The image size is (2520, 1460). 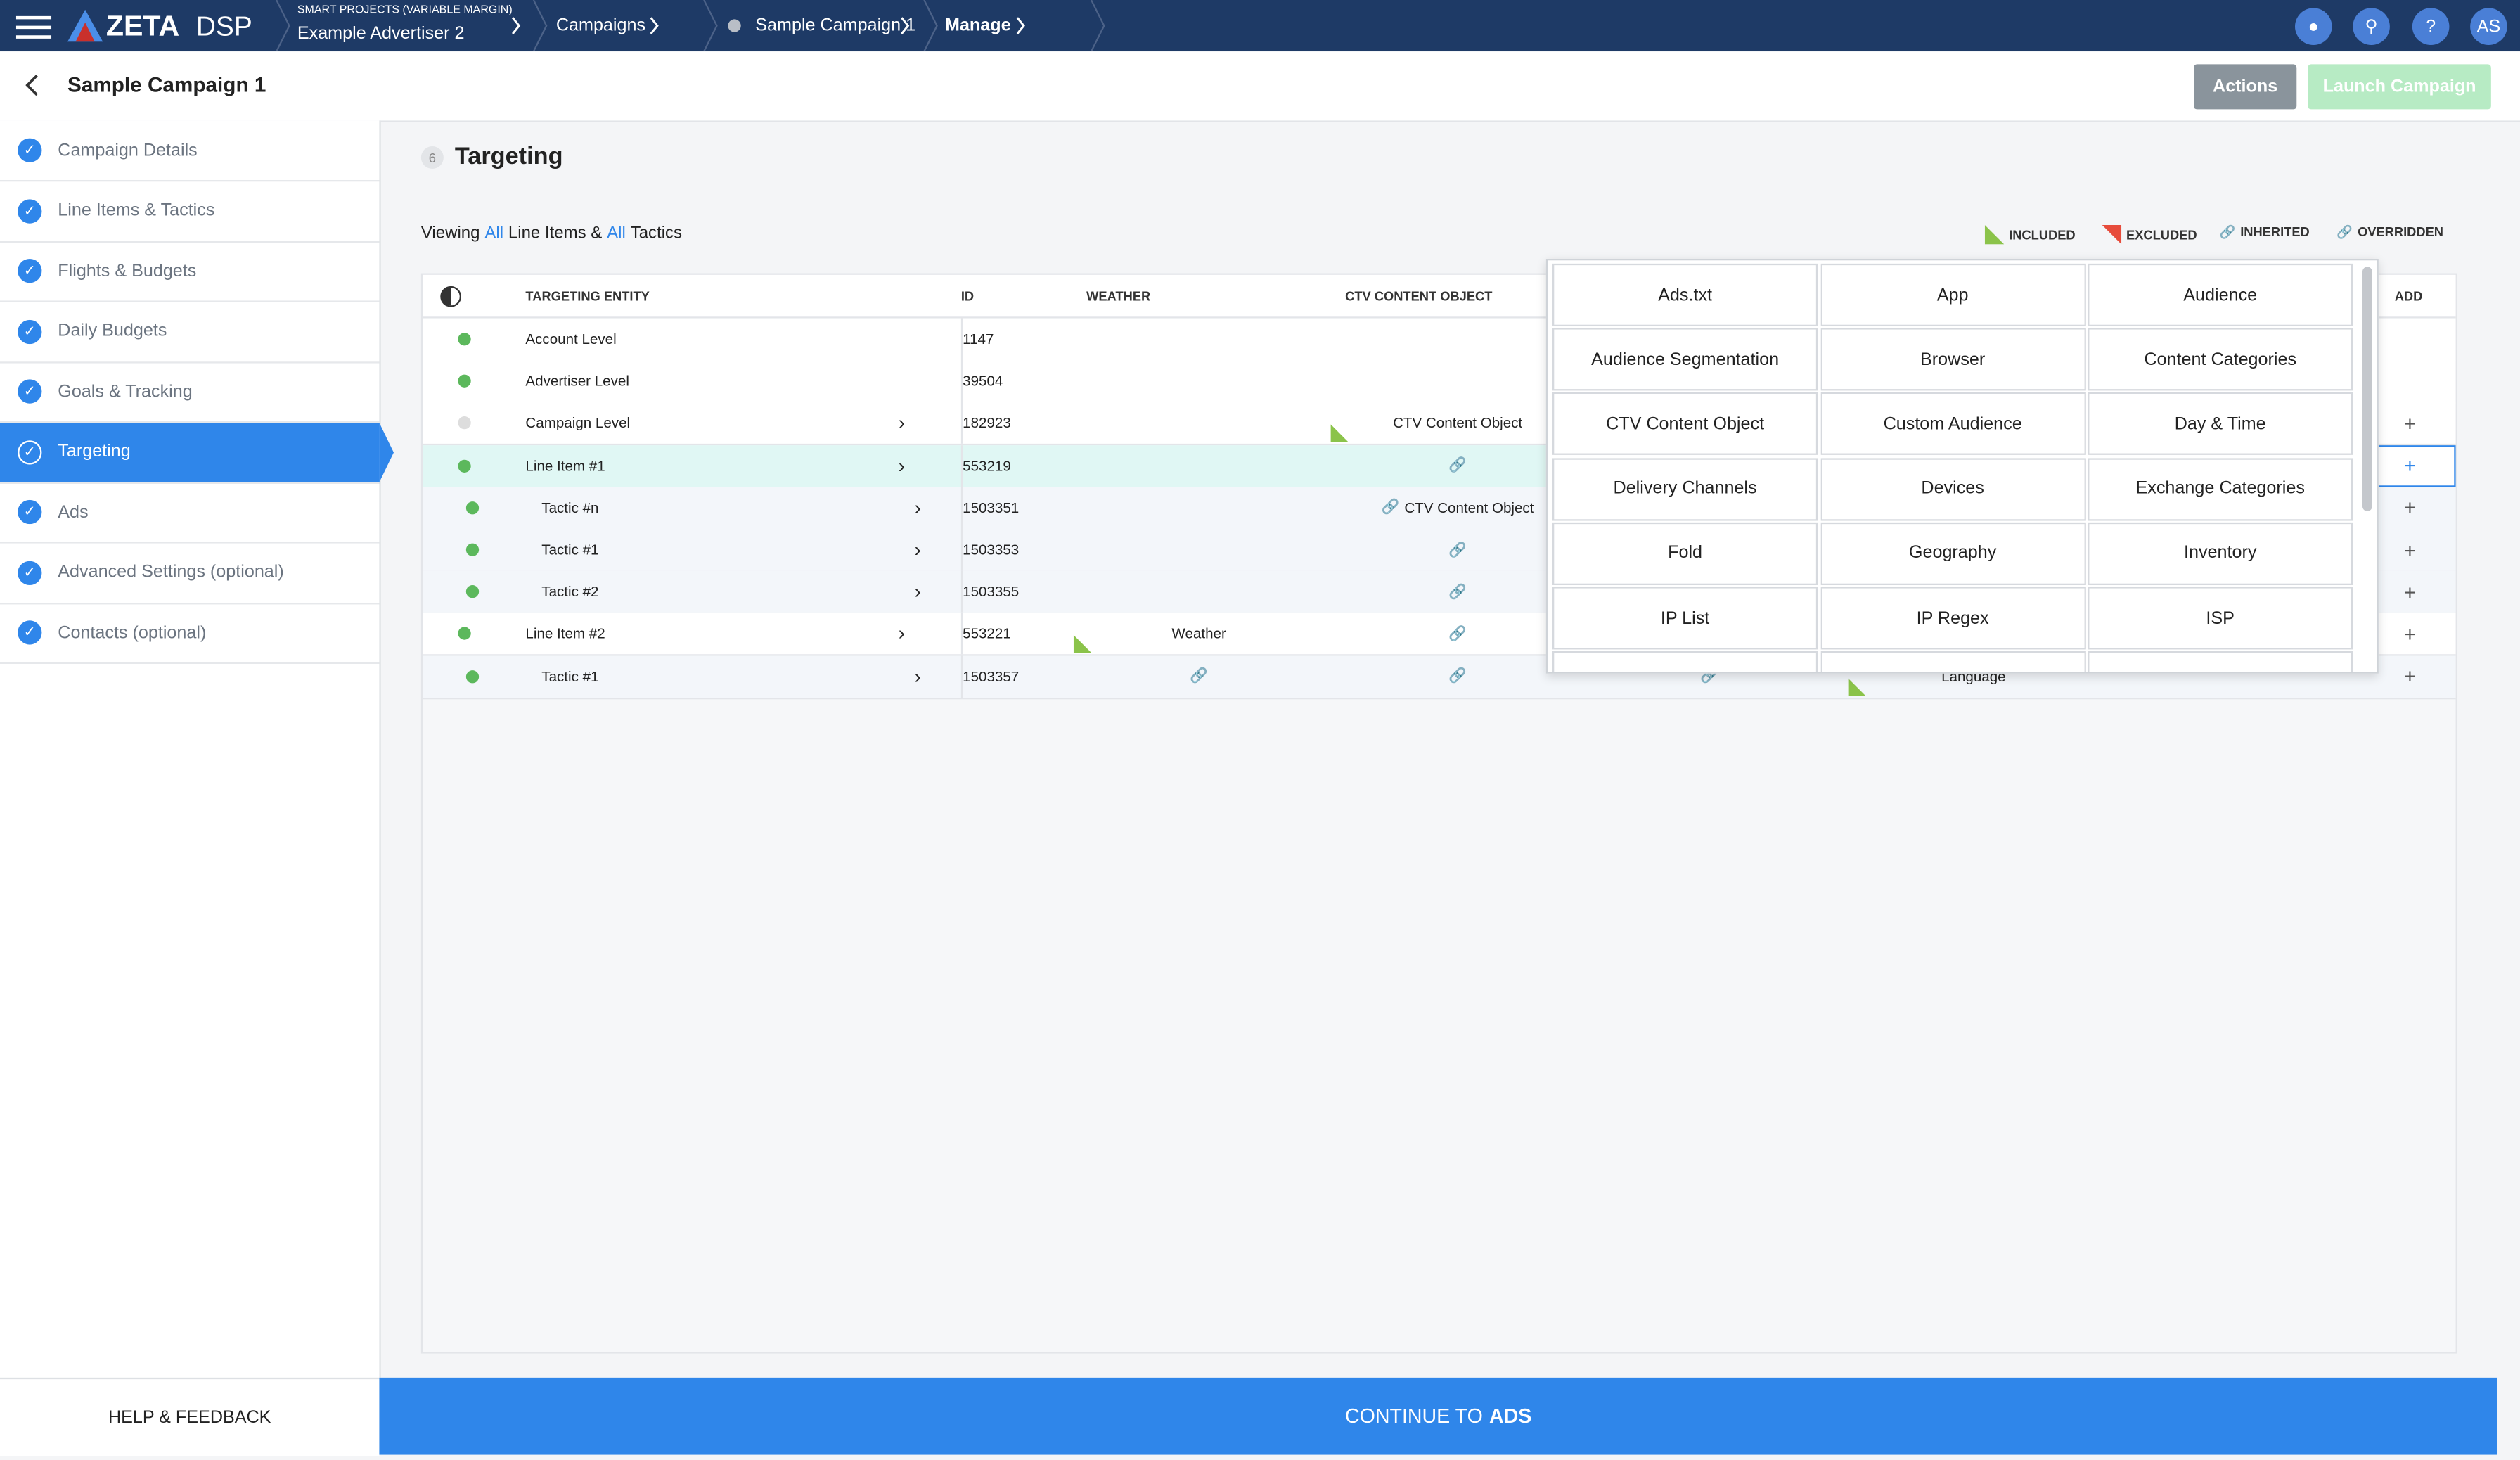 What do you see at coordinates (142, 25) in the screenshot?
I see `logo: ZETA` at bounding box center [142, 25].